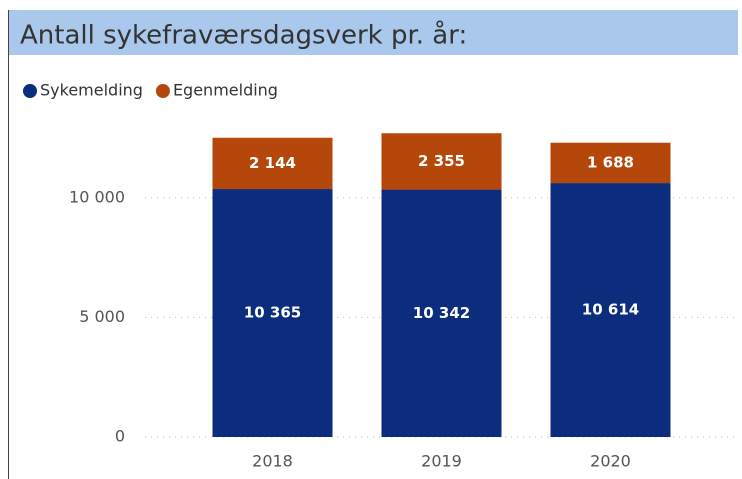 The height and width of the screenshot is (479, 742). I want to click on value-label: 10 614, so click(610, 310).